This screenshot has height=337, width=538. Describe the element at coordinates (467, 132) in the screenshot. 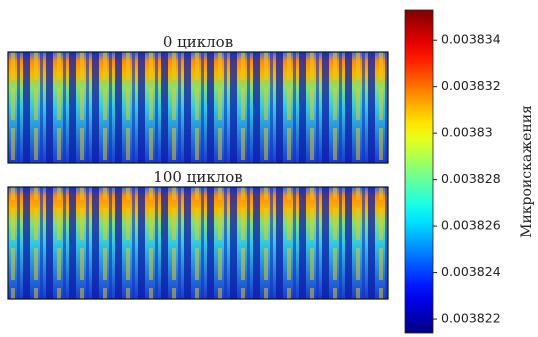

I see `colorbar-tick-label: 0.00383` at that location.